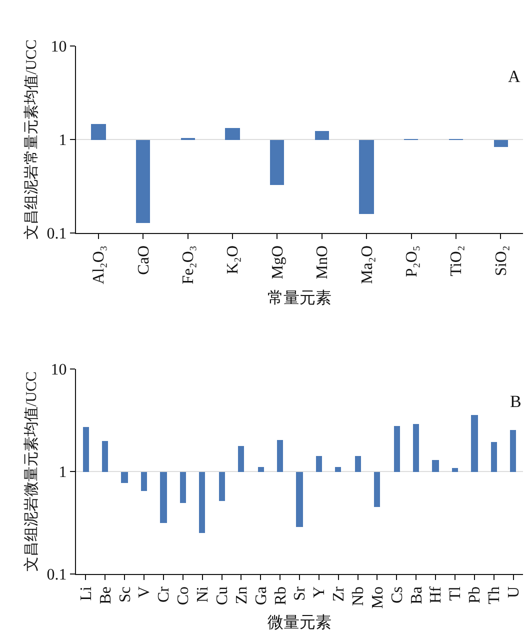 The width and height of the screenshot is (527, 644). Describe the element at coordinates (436, 595) in the screenshot. I see `x-tick-label: Hf` at that location.